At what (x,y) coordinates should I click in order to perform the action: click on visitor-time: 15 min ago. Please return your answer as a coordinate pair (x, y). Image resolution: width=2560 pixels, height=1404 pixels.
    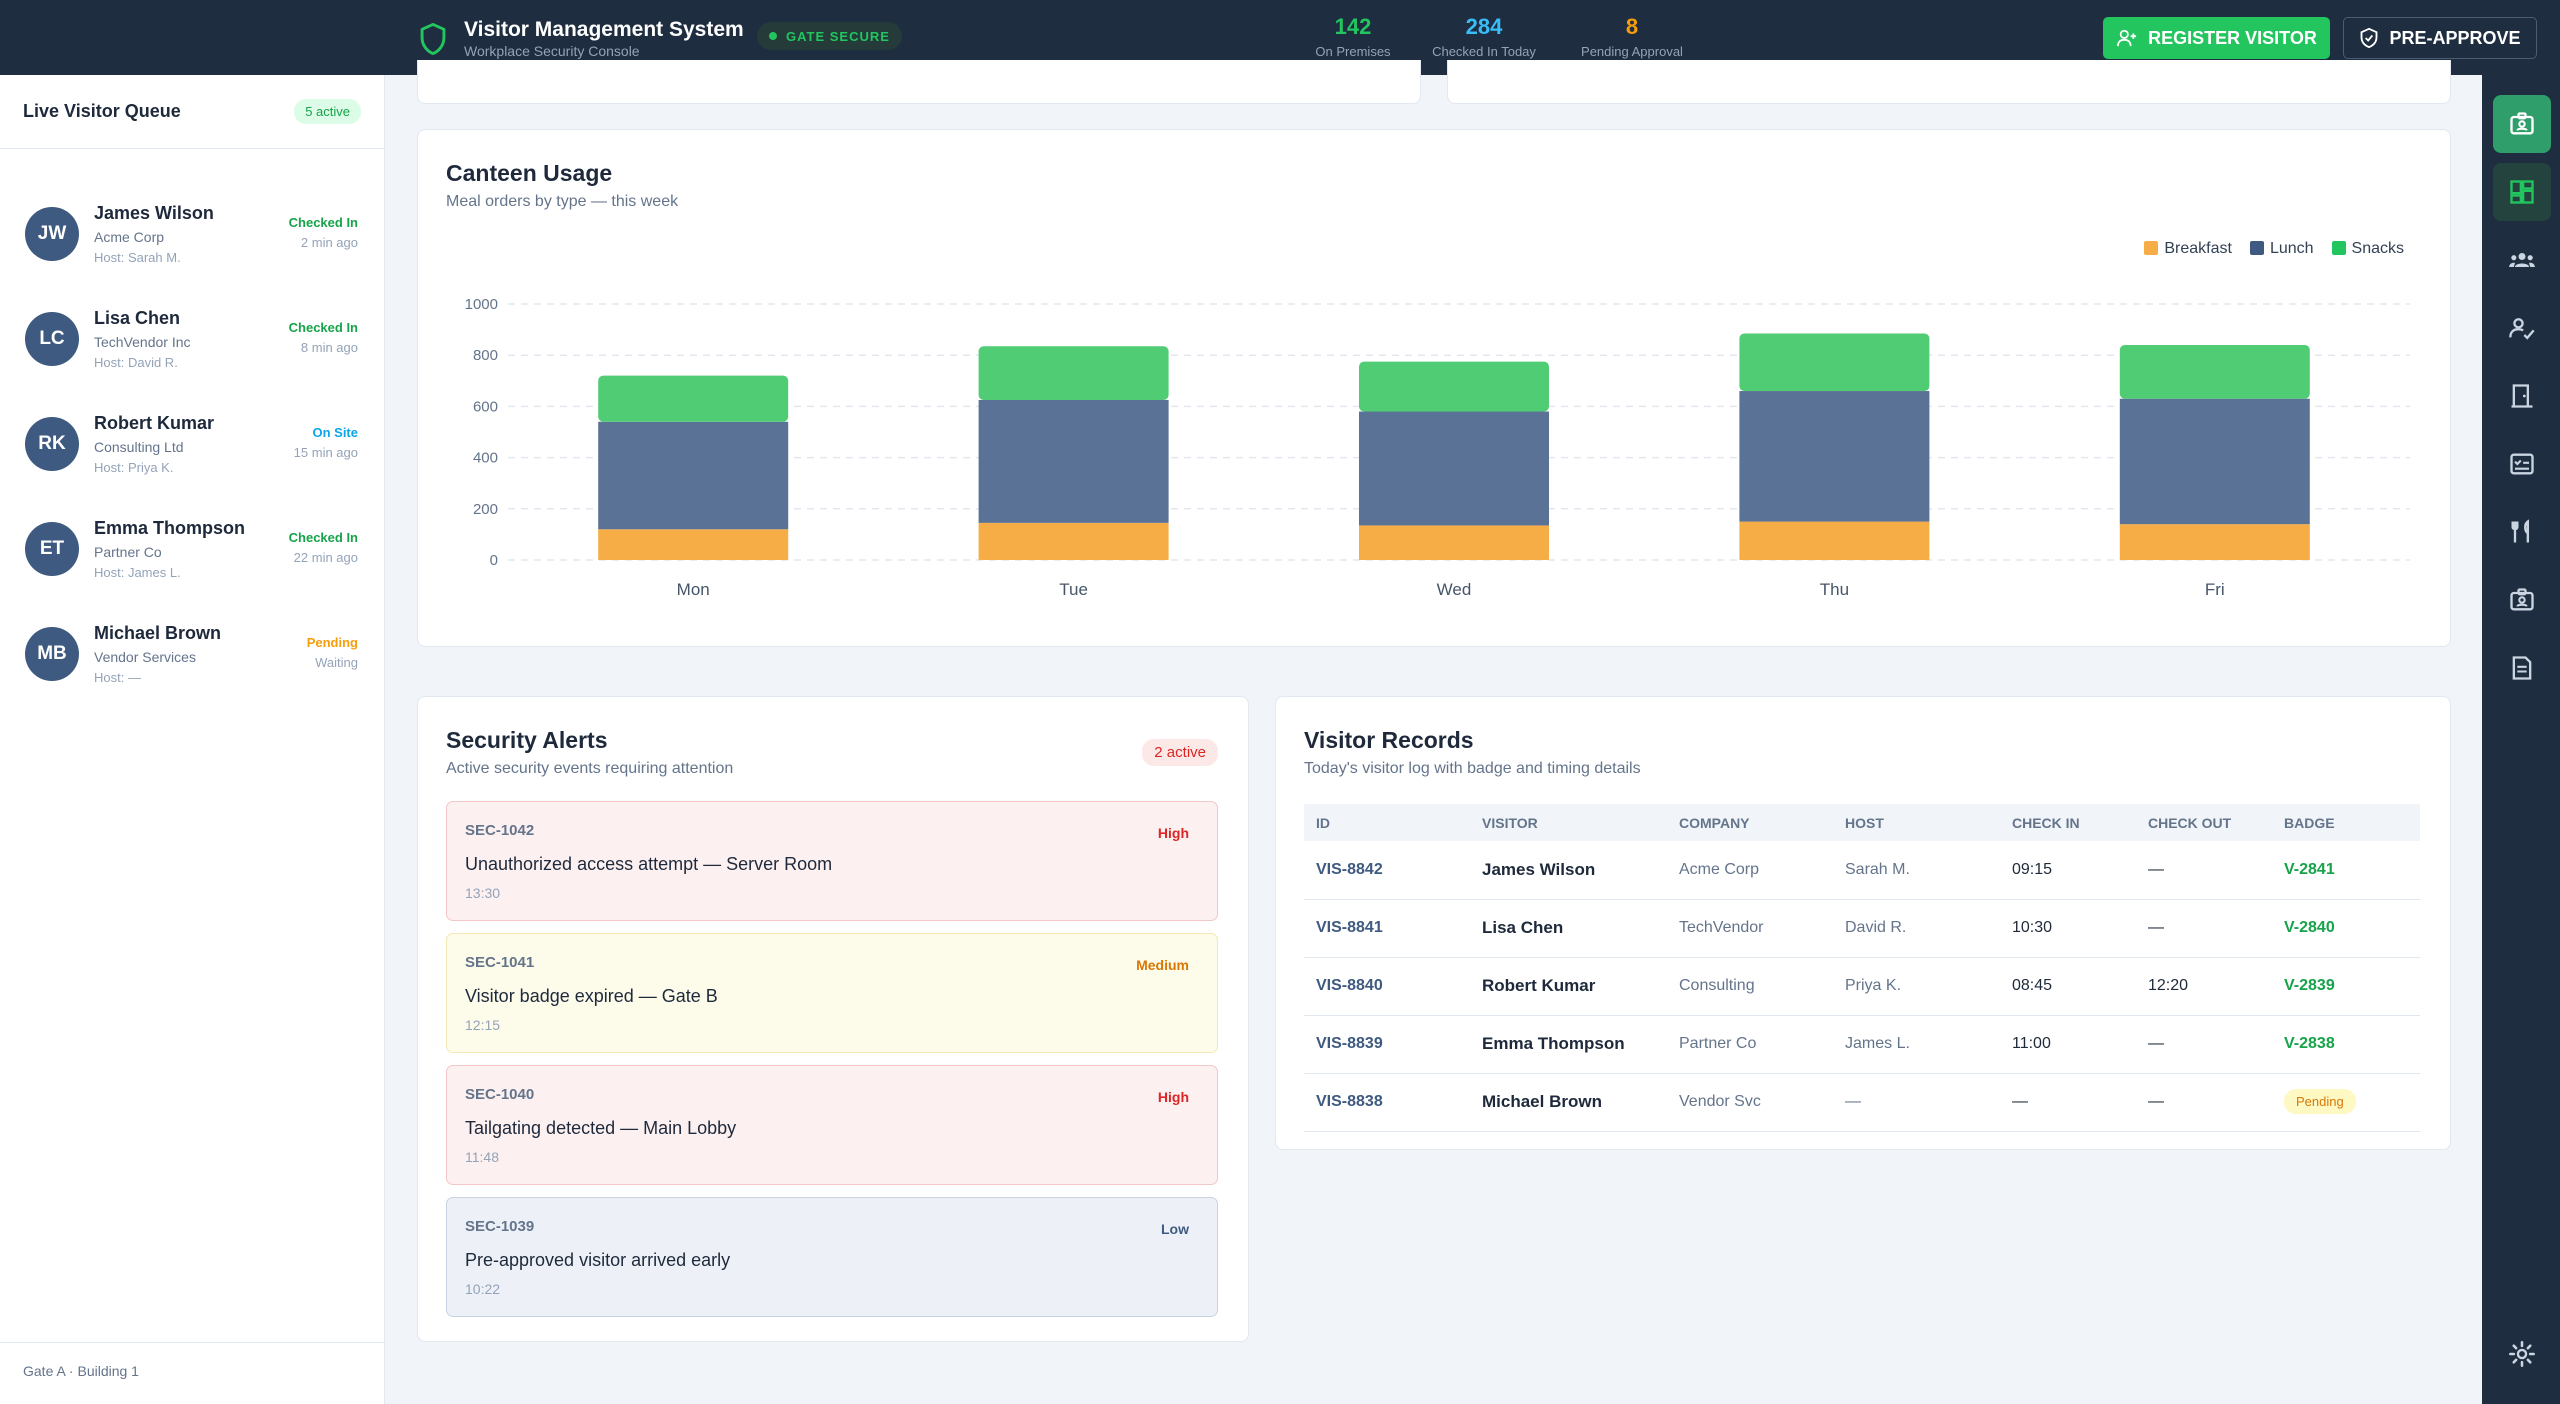
    Looking at the image, I should click on (325, 452).